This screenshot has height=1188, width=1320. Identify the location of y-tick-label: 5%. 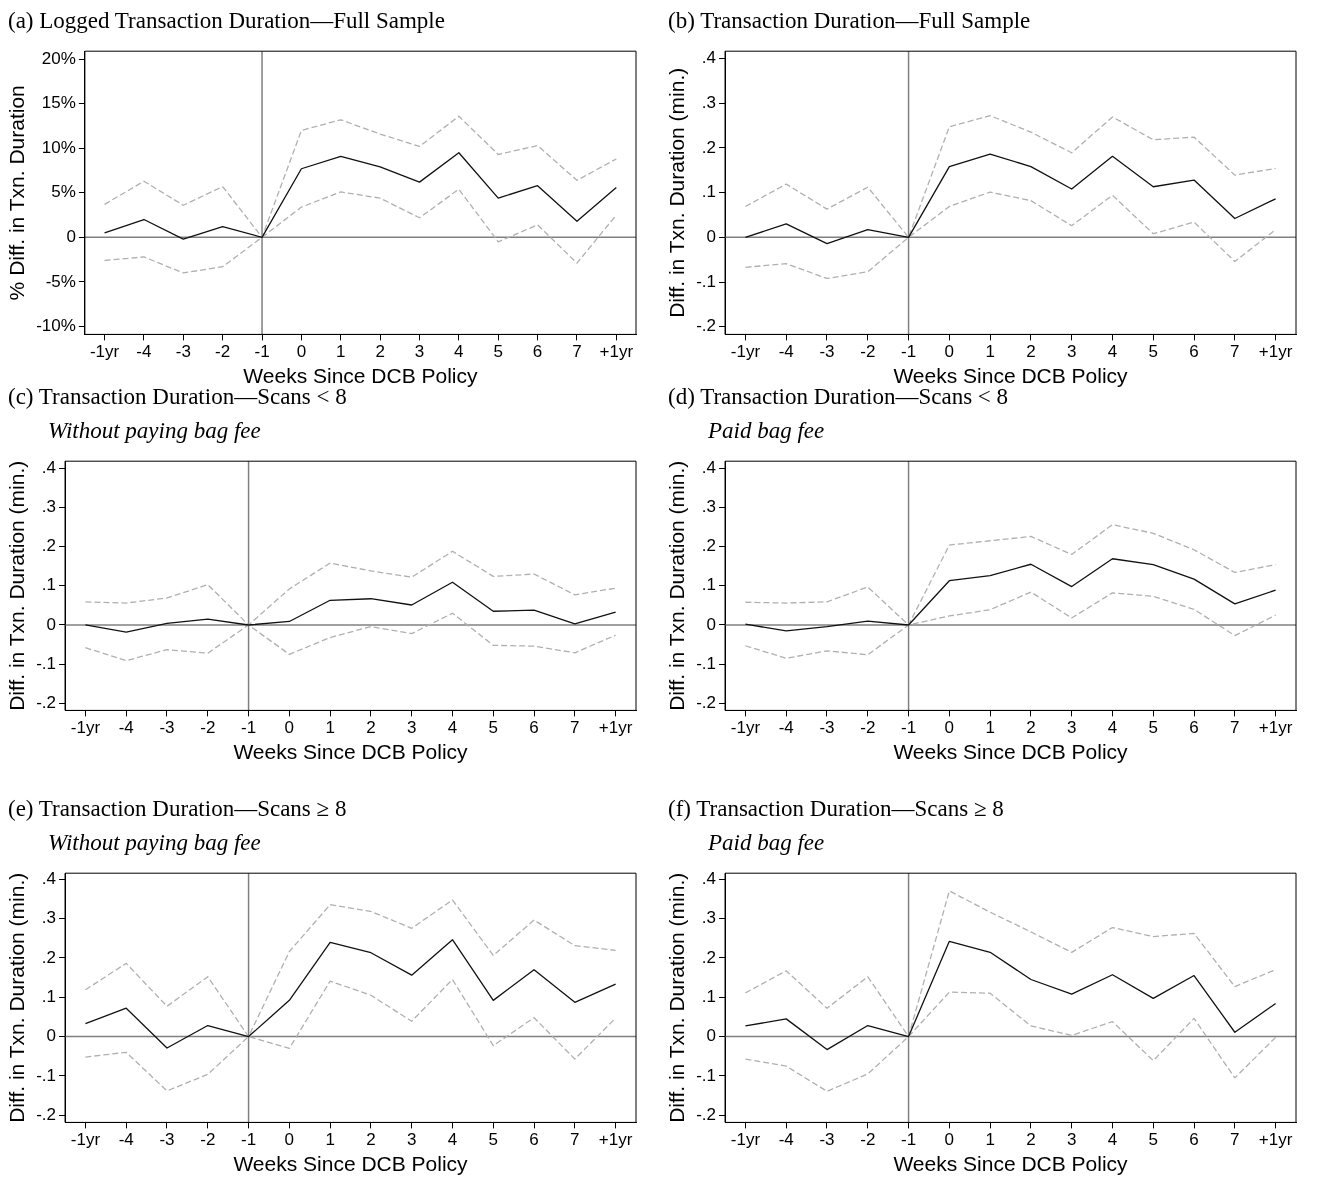
(63, 192).